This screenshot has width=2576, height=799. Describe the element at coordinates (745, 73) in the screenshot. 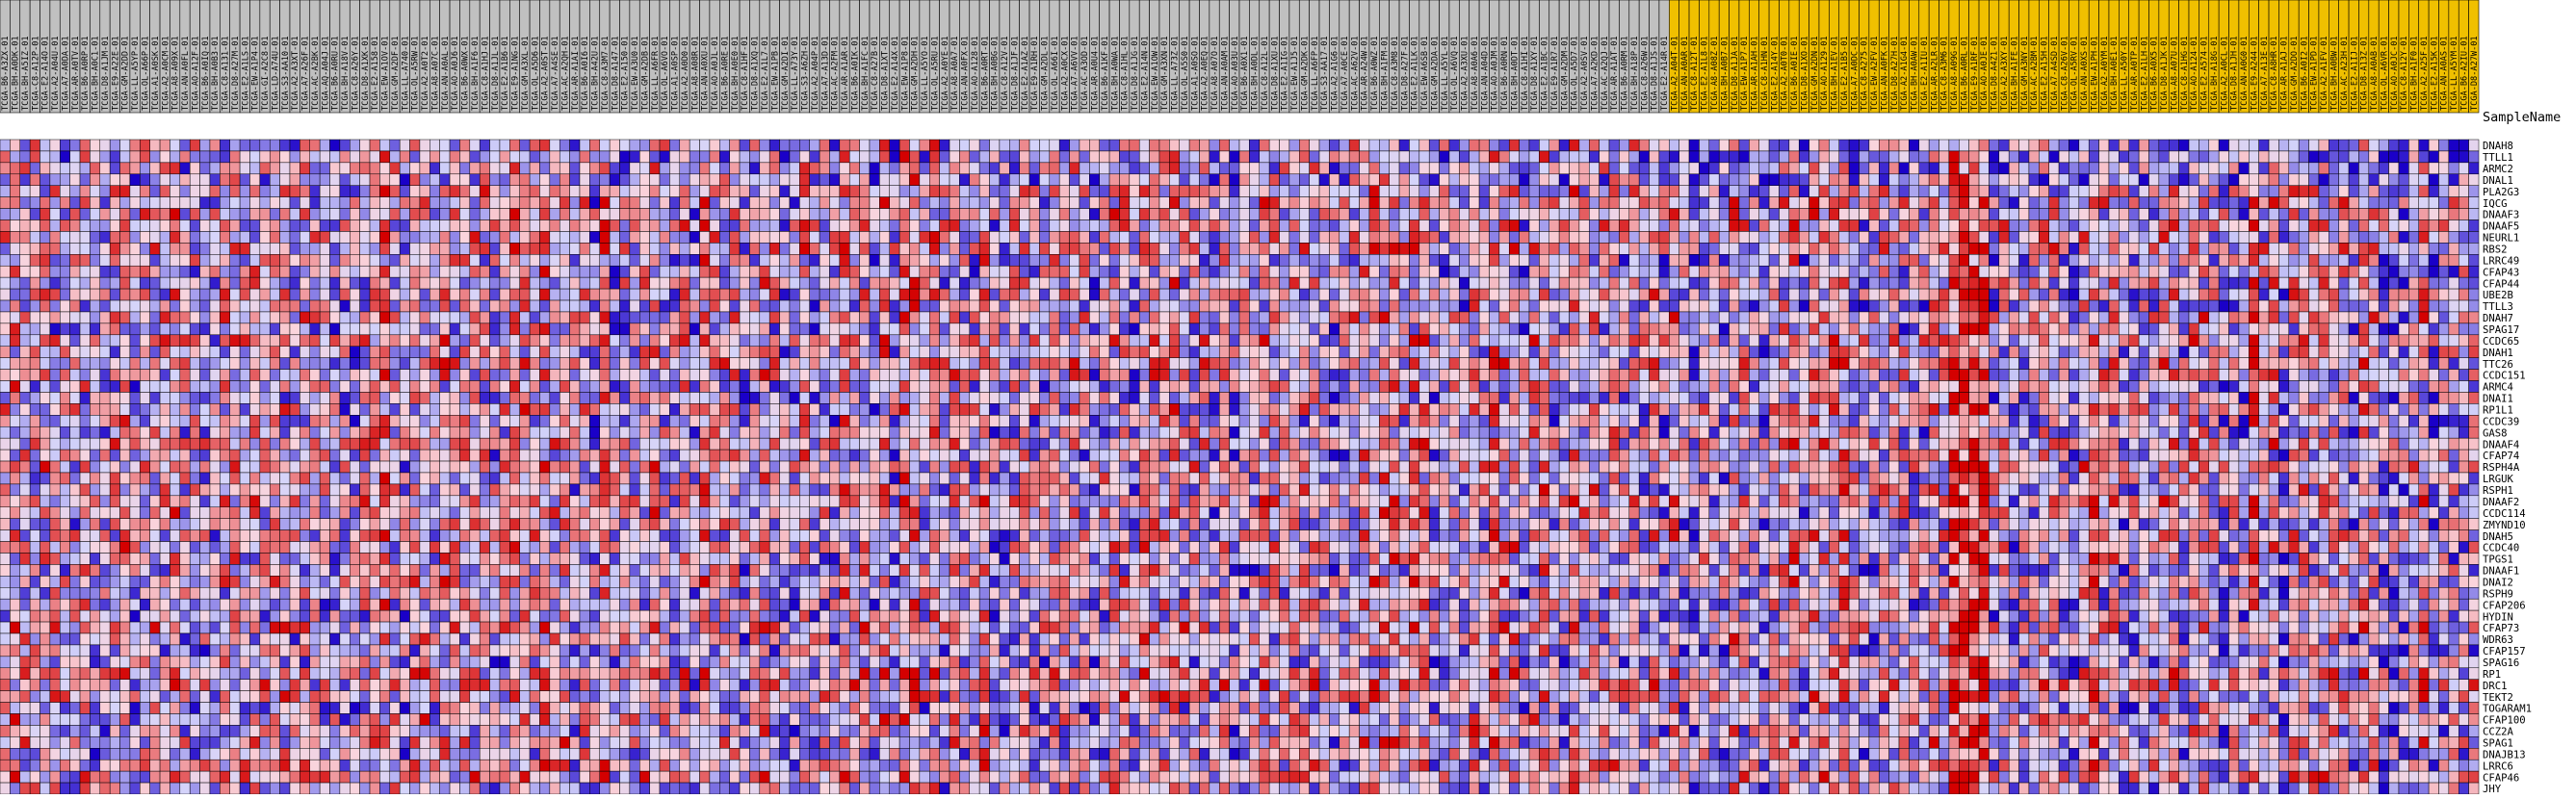

I see `sample-label: TCGA-C8-A1HF-01` at that location.